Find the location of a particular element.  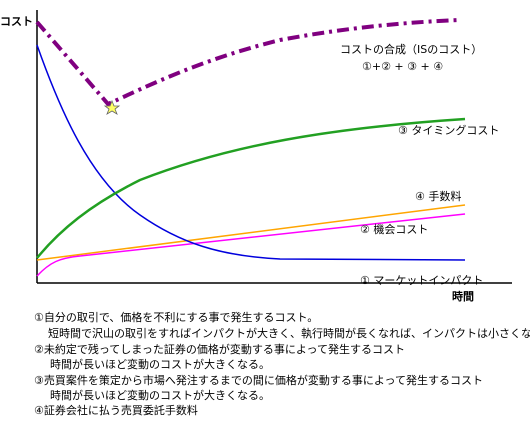

note: ④証券会社に払う売買委託手数料 is located at coordinates (116, 410).